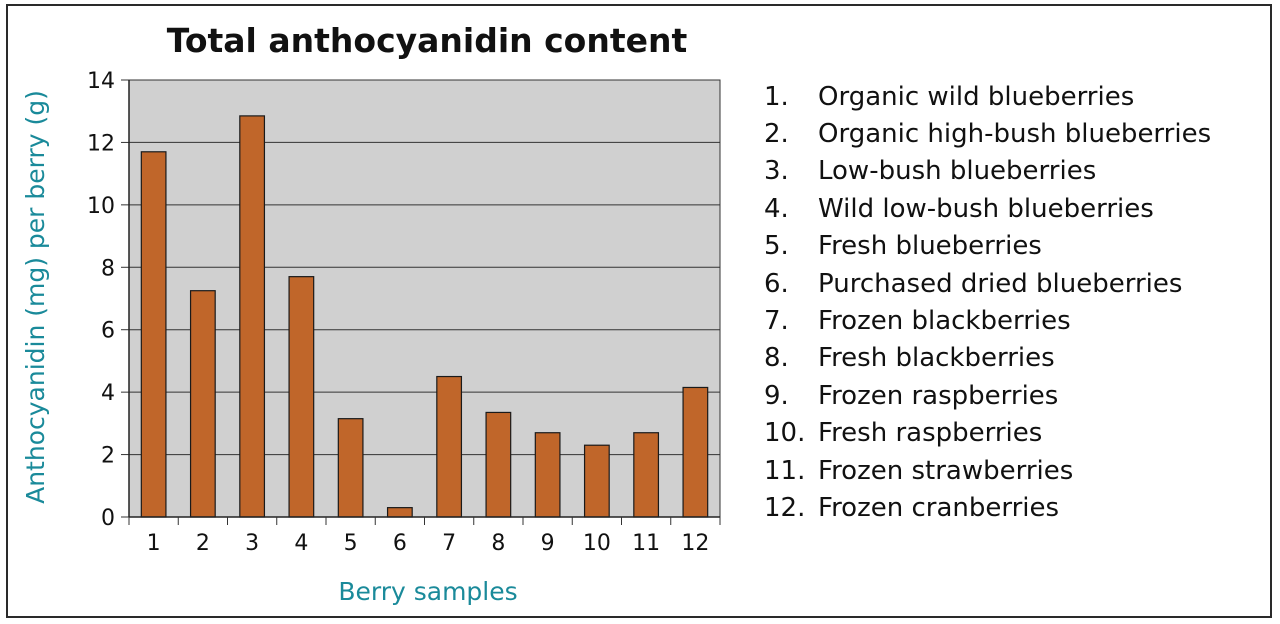 Image resolution: width=1280 pixels, height=624 pixels. What do you see at coordinates (776, 321) in the screenshot?
I see `legend-item-number: 7.` at bounding box center [776, 321].